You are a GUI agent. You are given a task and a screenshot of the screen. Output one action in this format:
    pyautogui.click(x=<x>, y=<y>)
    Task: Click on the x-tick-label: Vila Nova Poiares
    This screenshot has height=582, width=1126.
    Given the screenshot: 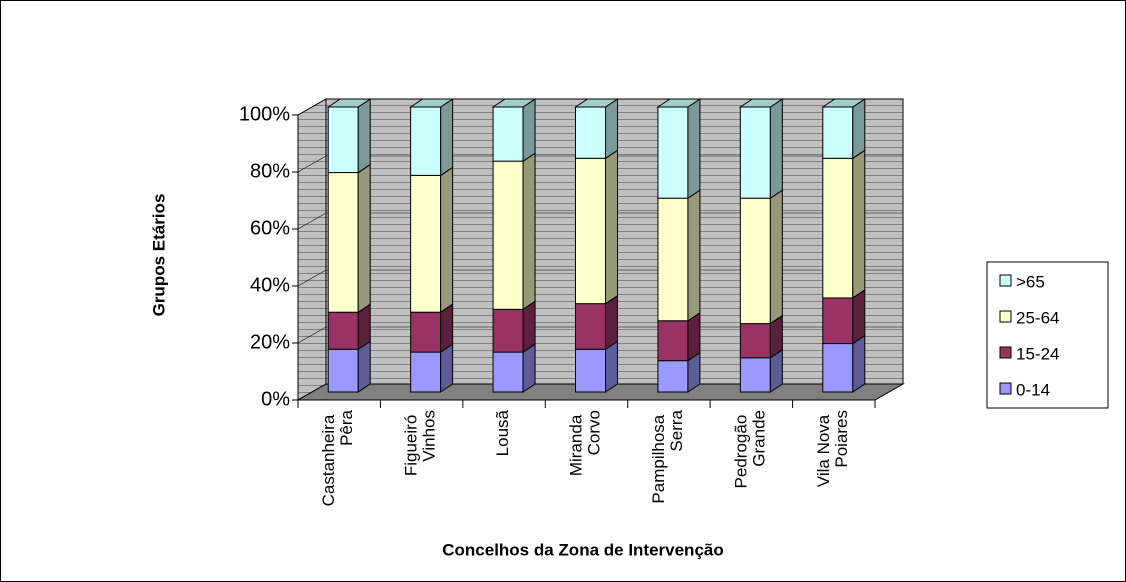 What is the action you would take?
    pyautogui.click(x=832, y=448)
    